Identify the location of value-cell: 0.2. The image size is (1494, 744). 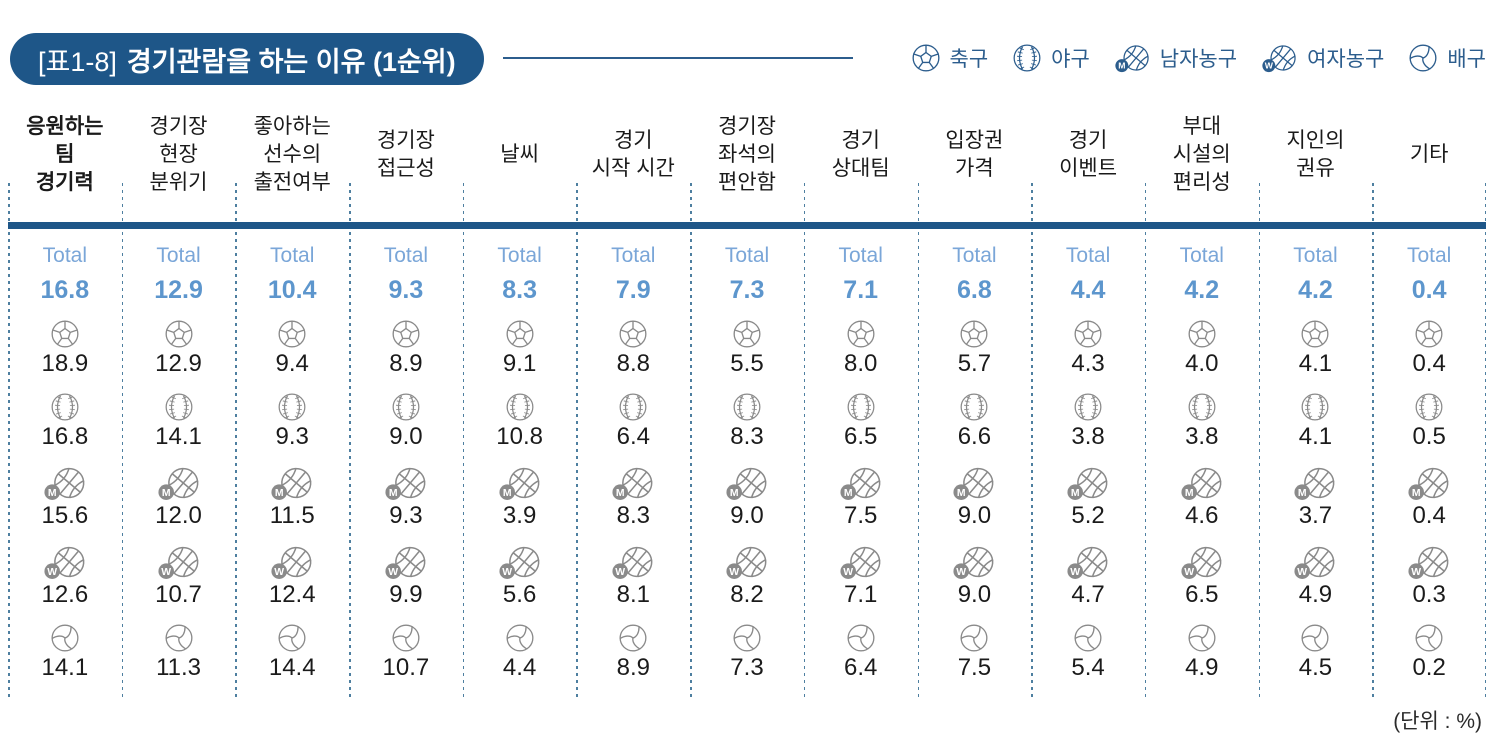
(1429, 667).